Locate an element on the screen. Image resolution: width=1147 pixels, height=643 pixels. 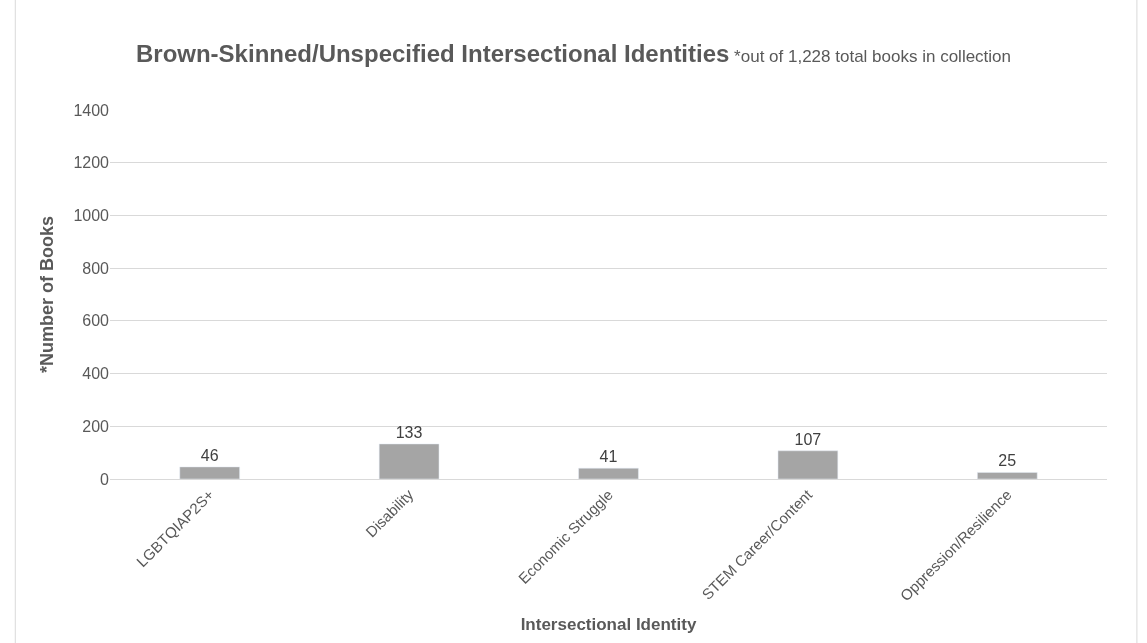
data-label: 41 is located at coordinates (608, 457).